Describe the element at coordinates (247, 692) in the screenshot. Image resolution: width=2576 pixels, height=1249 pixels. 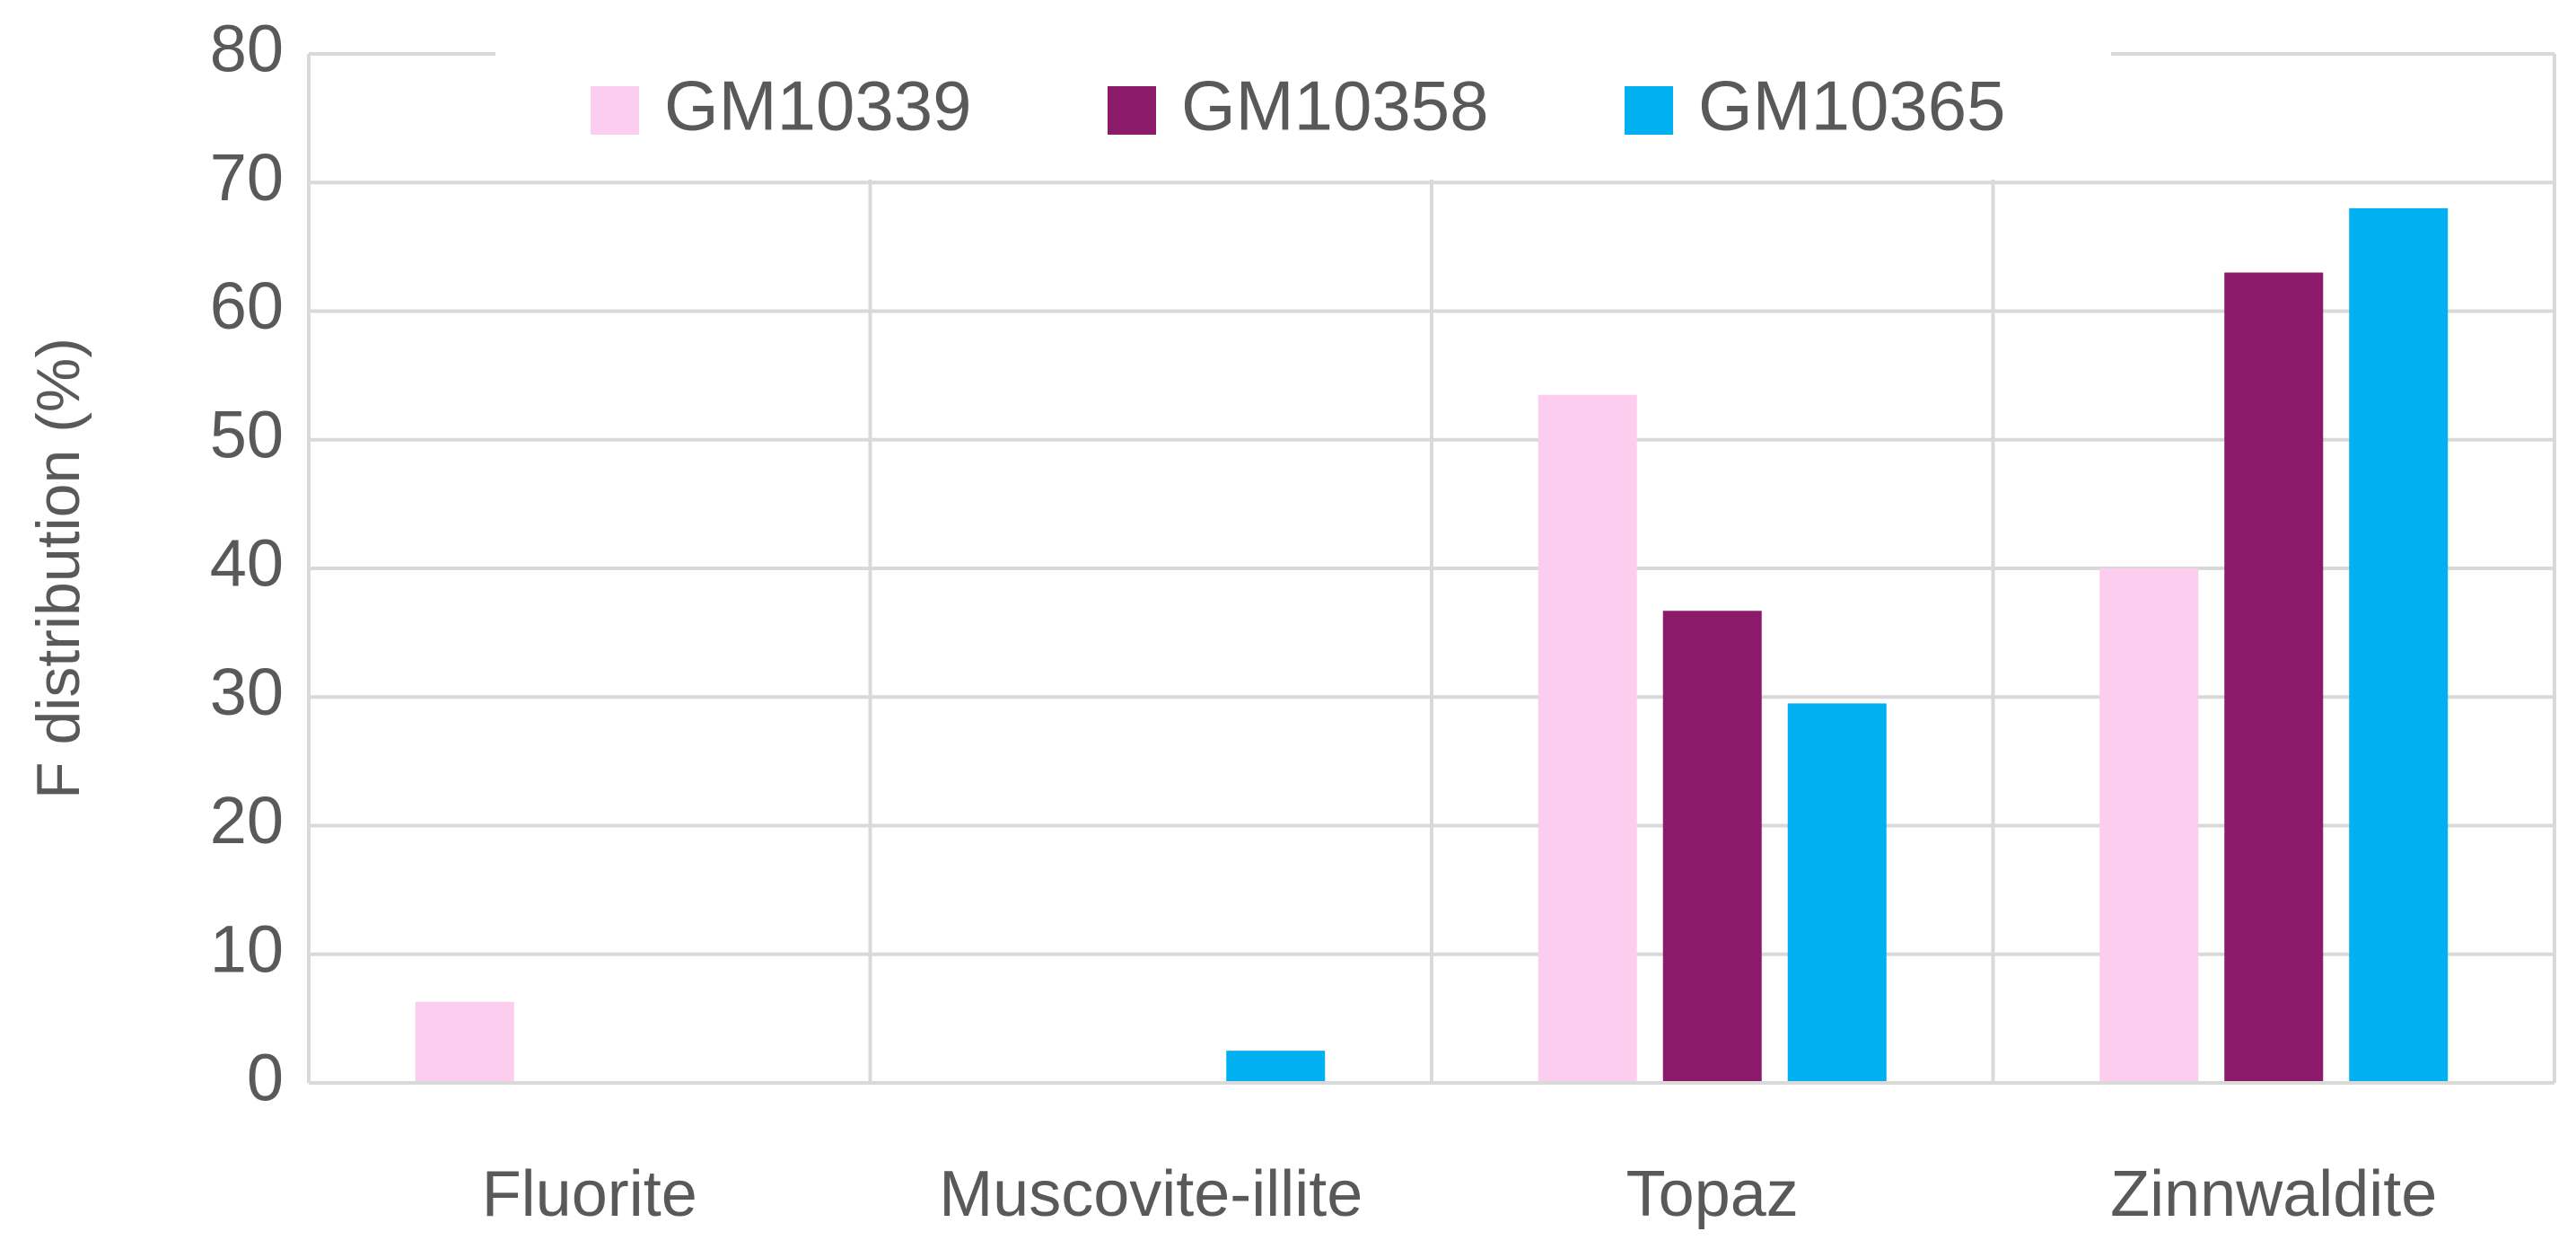
I see `y-tick-label: 30` at that location.